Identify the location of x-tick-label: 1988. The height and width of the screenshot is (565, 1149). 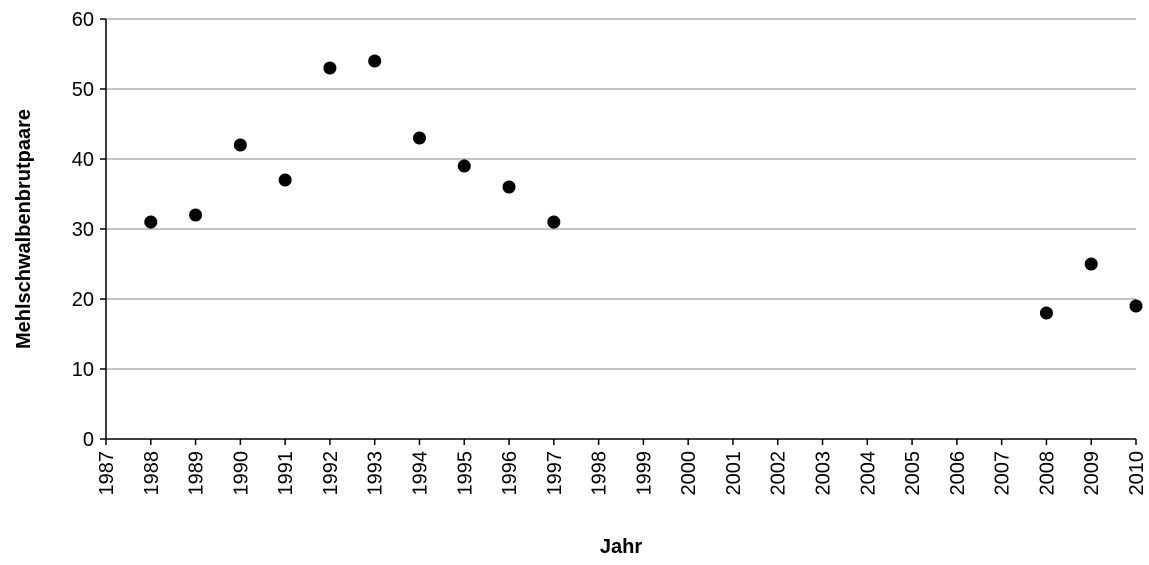
(152, 473).